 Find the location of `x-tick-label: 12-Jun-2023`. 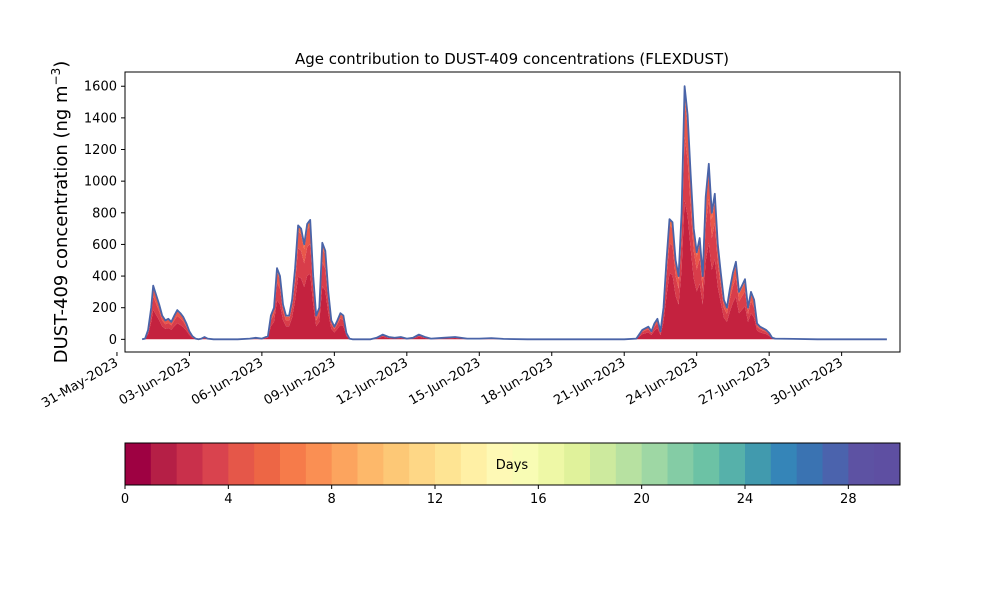

x-tick-label: 12-Jun-2023 is located at coordinates (372, 381).